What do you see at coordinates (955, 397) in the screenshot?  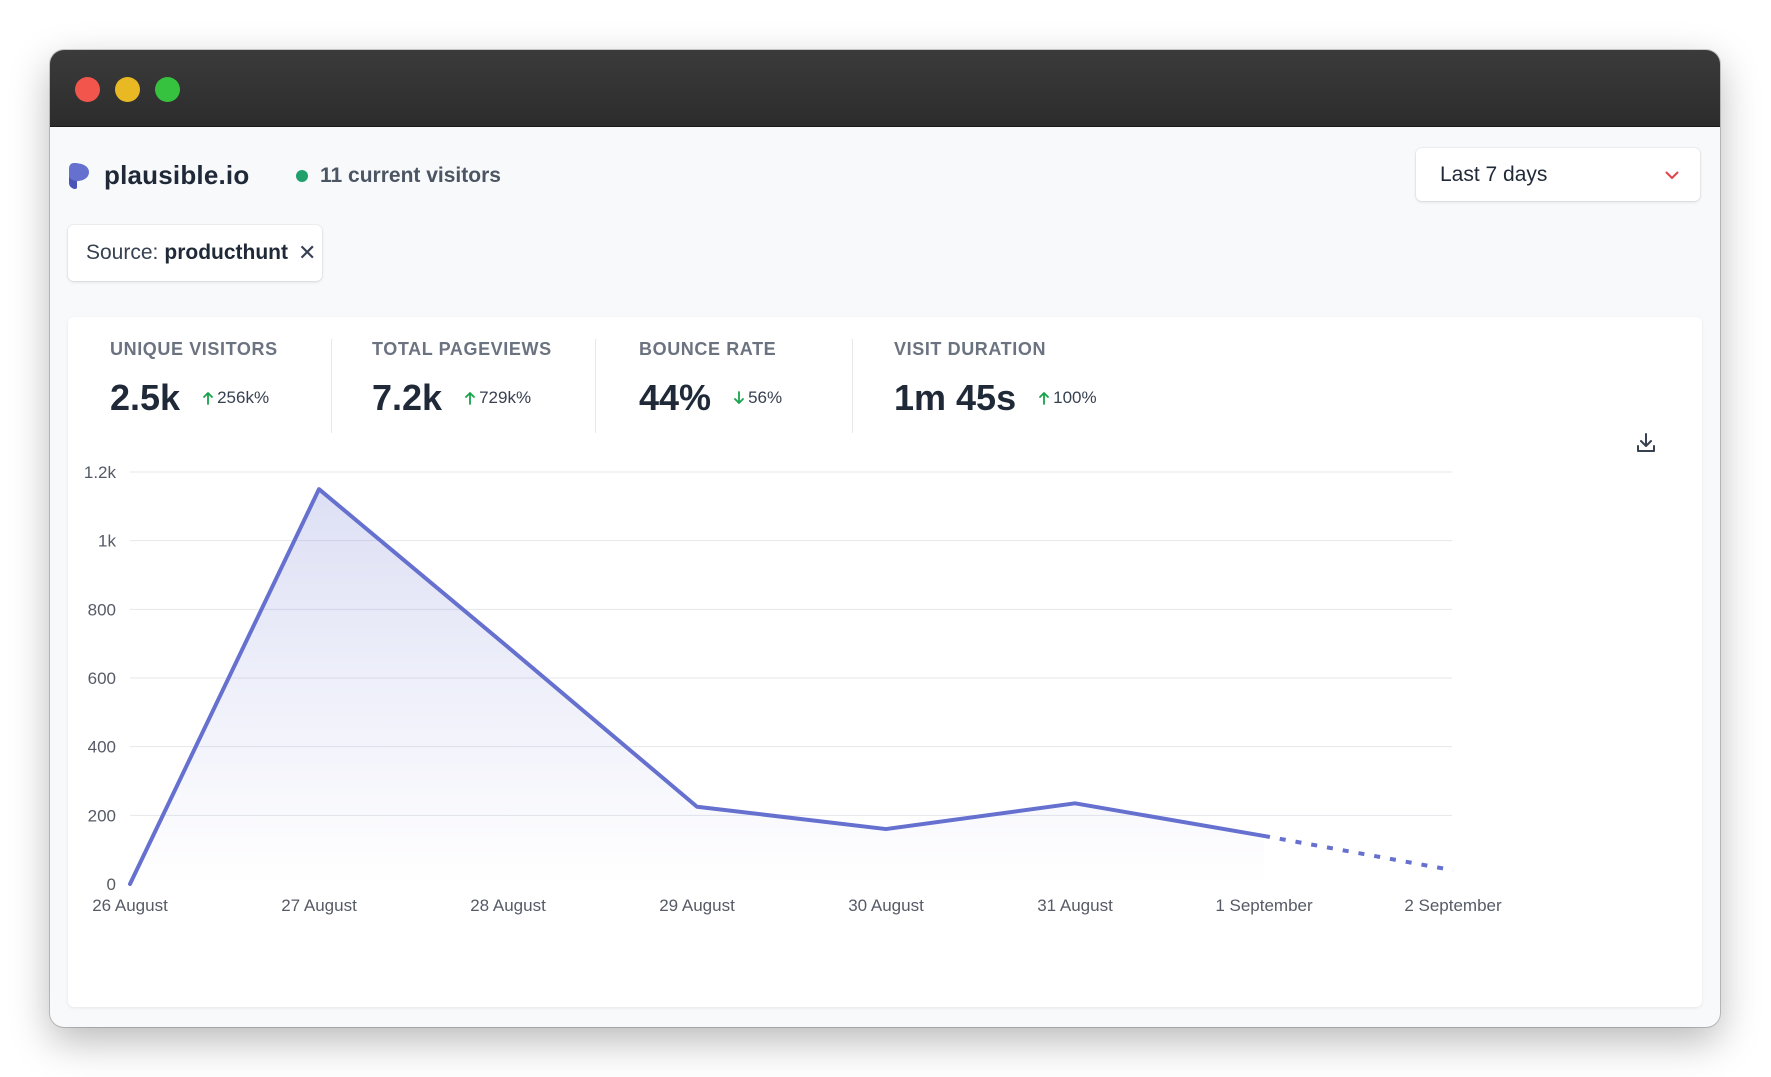 I see `stat-value: 1m 45s` at bounding box center [955, 397].